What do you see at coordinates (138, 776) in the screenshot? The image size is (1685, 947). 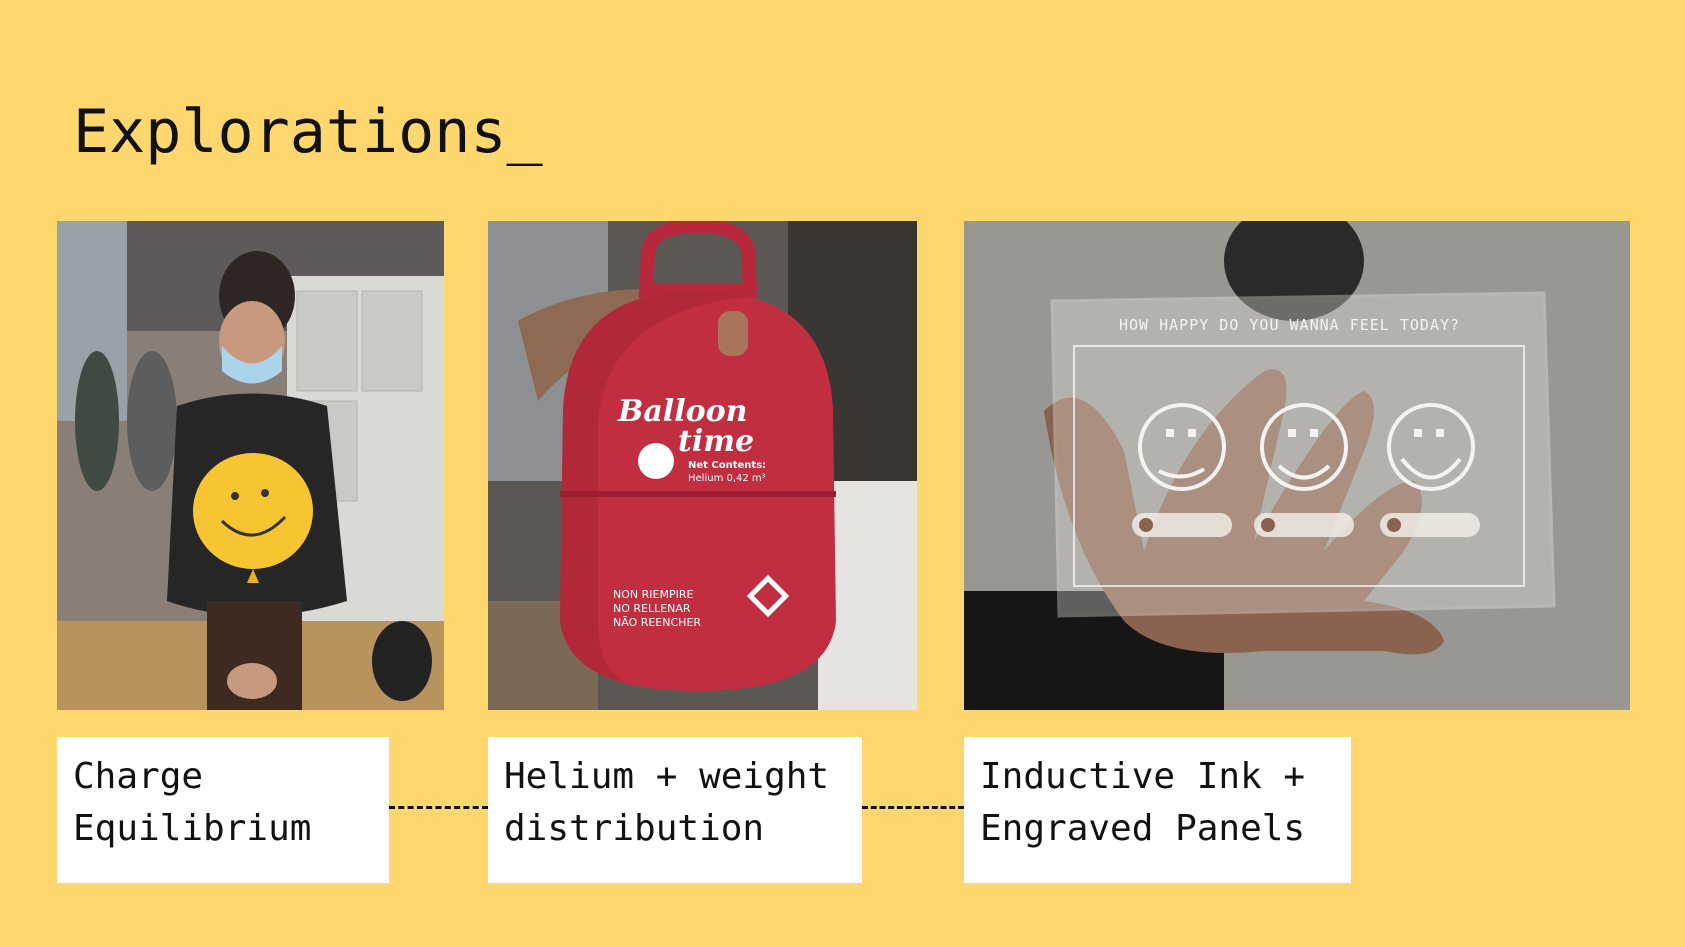 I see `caption-line: Charge` at bounding box center [138, 776].